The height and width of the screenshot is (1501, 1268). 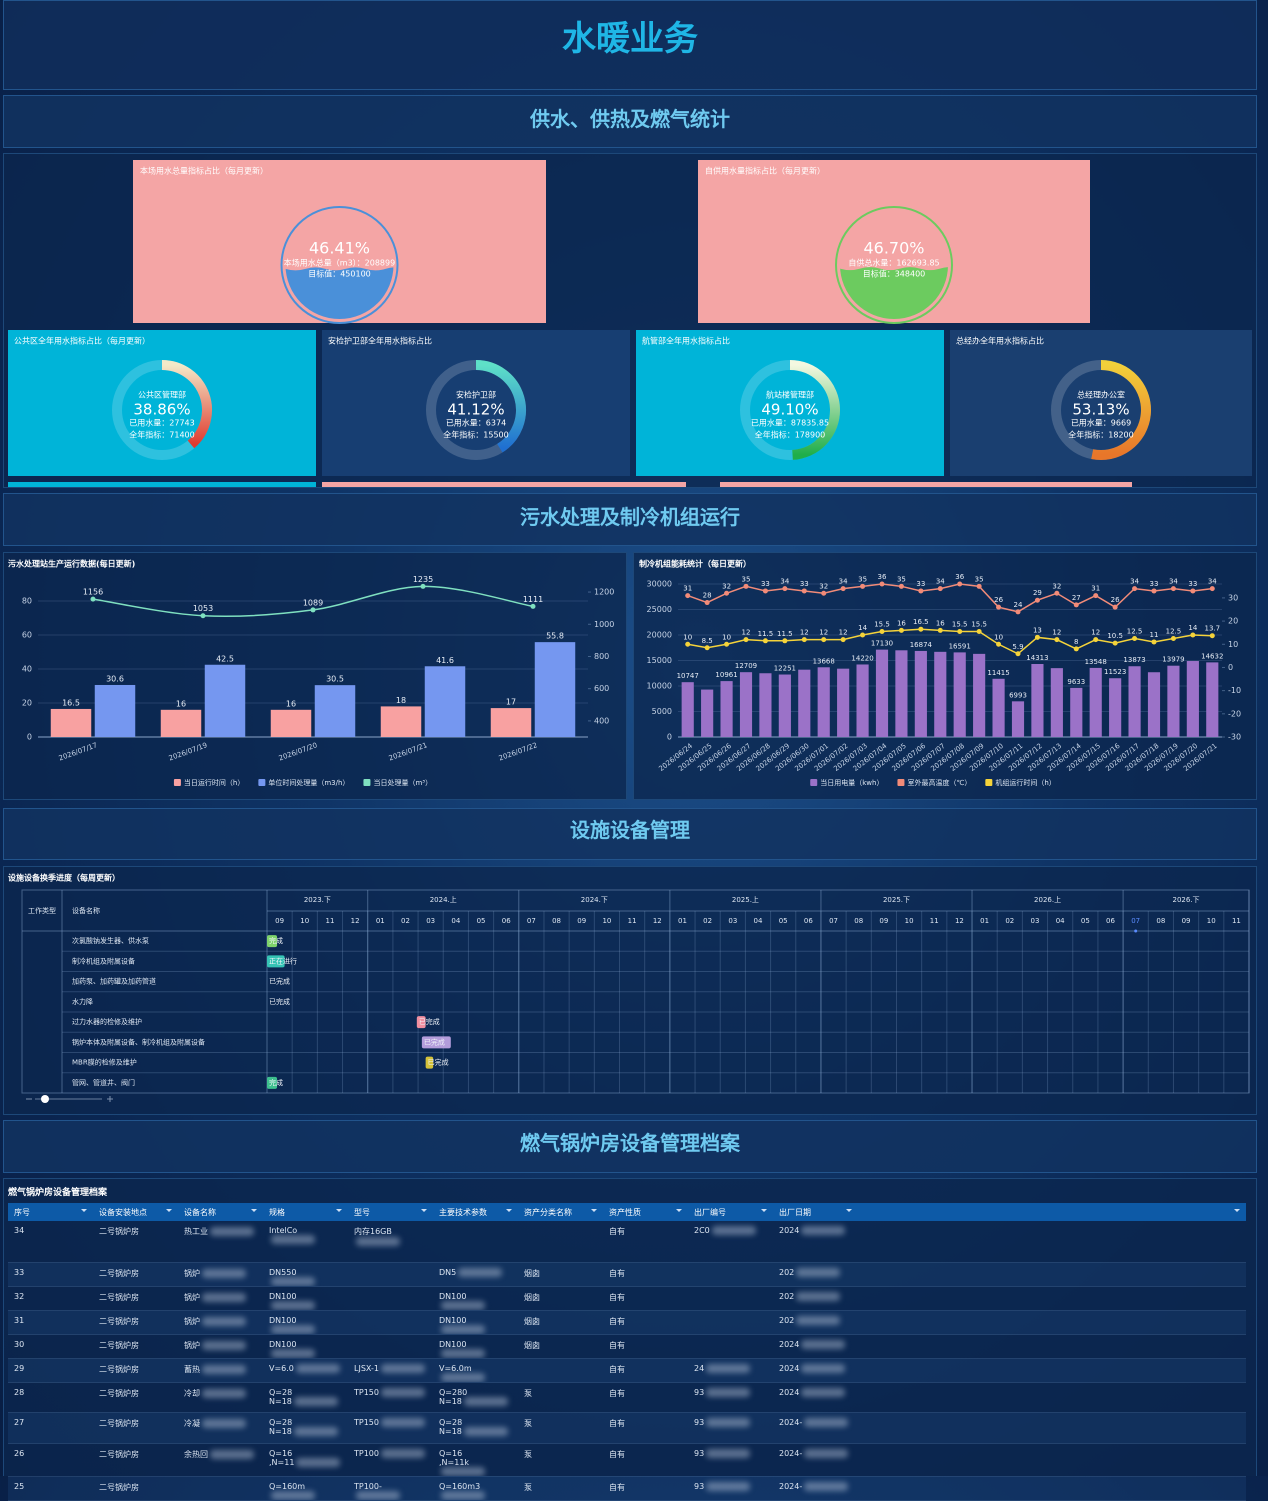 I want to click on data-label: 16.5, so click(x=71, y=702).